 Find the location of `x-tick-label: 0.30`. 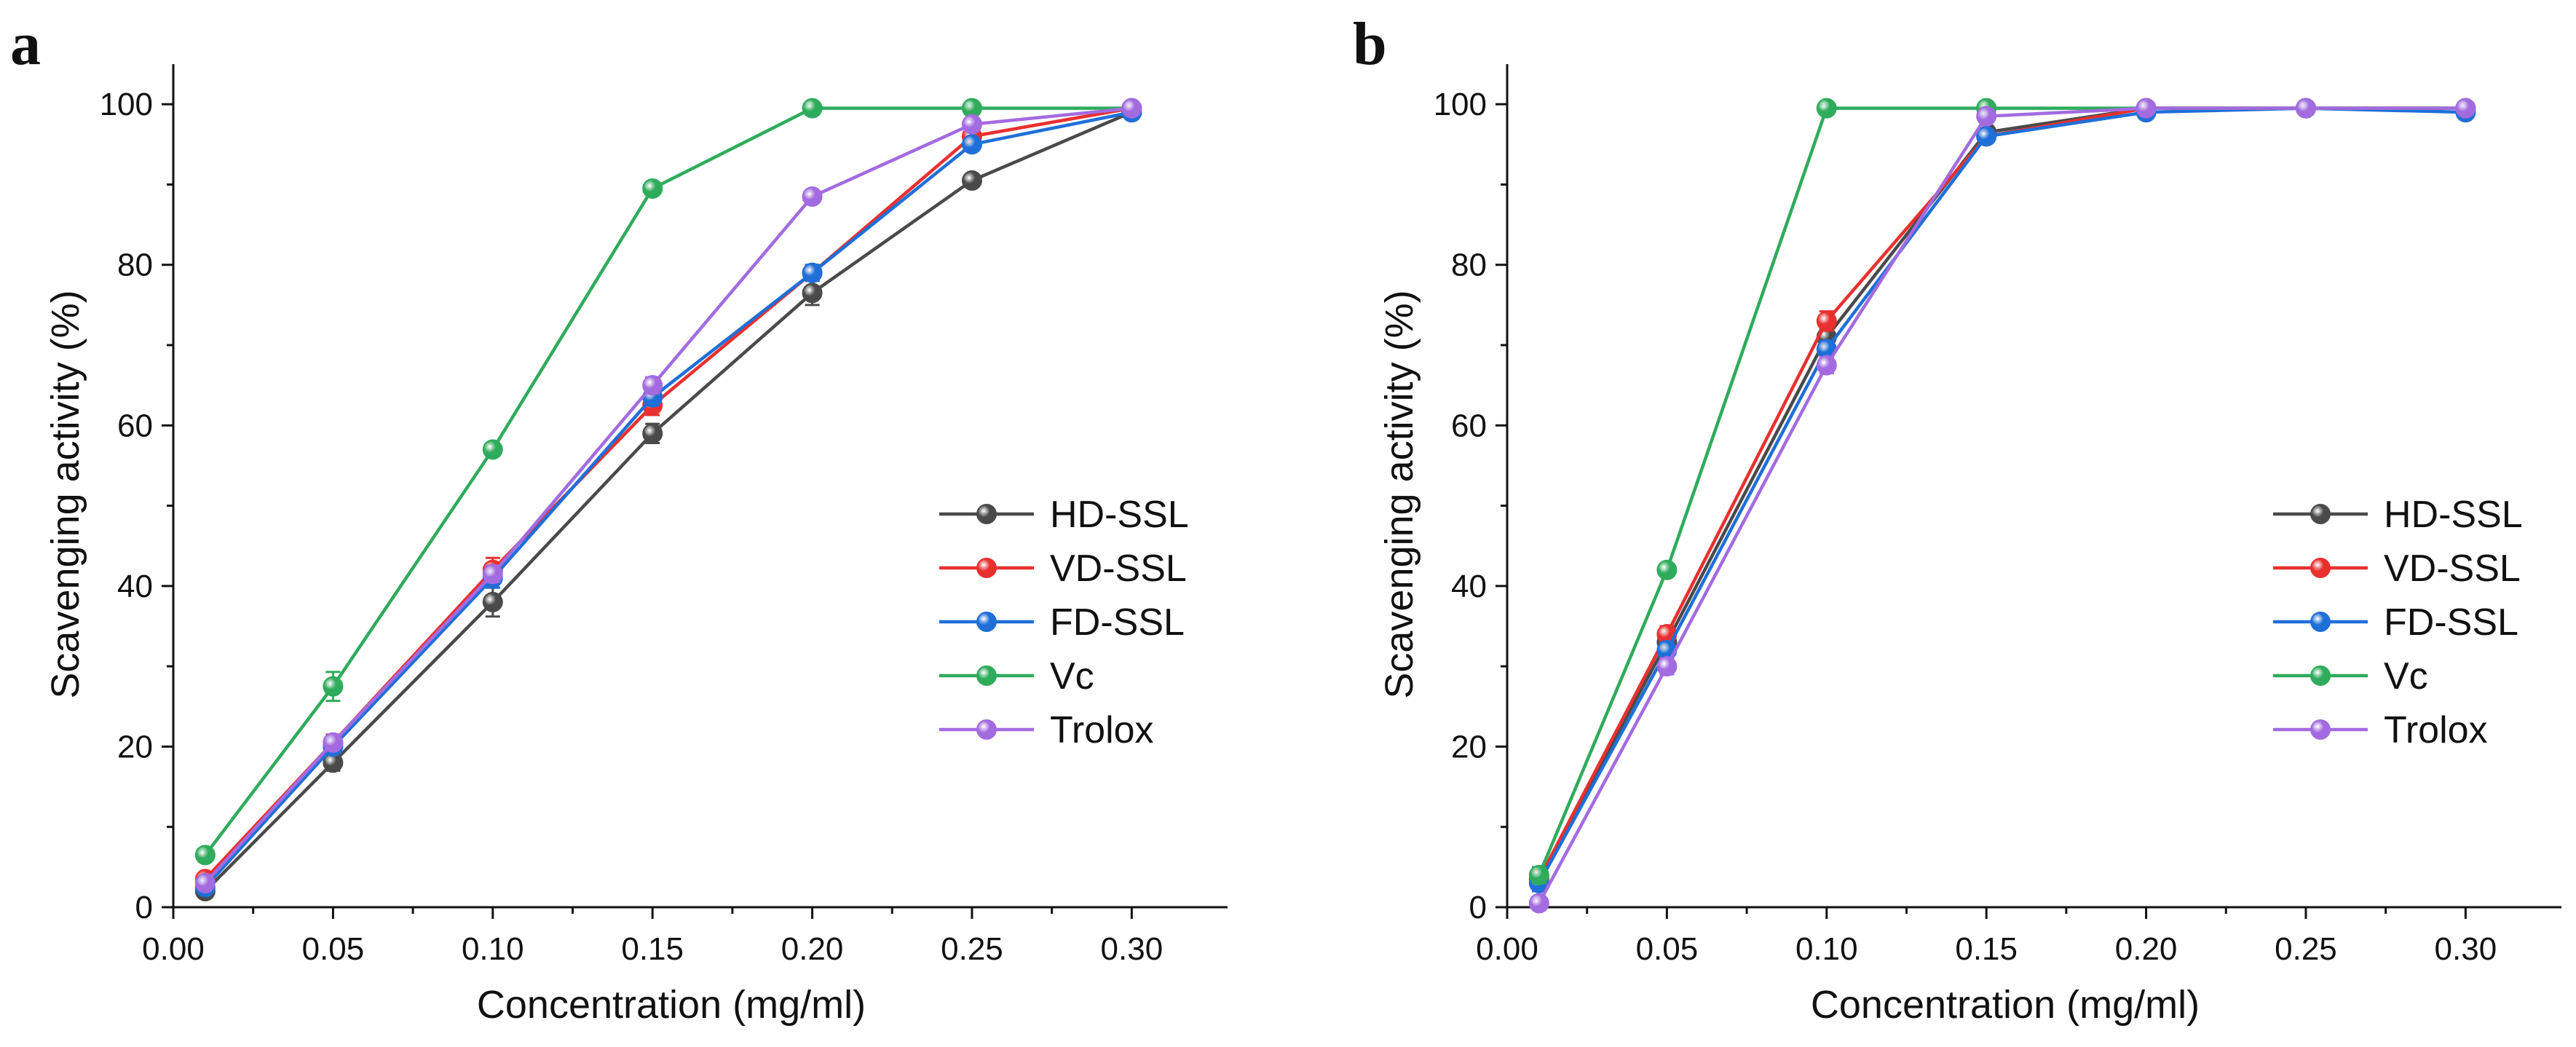

x-tick-label: 0.30 is located at coordinates (1132, 949).